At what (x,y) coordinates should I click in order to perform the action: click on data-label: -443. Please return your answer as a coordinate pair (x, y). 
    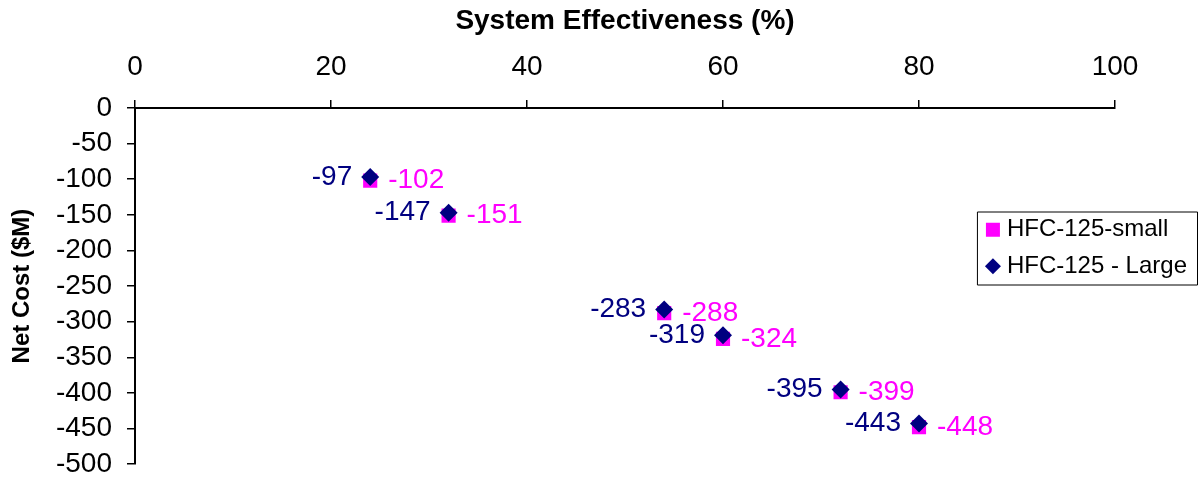
    Looking at the image, I should click on (872, 422).